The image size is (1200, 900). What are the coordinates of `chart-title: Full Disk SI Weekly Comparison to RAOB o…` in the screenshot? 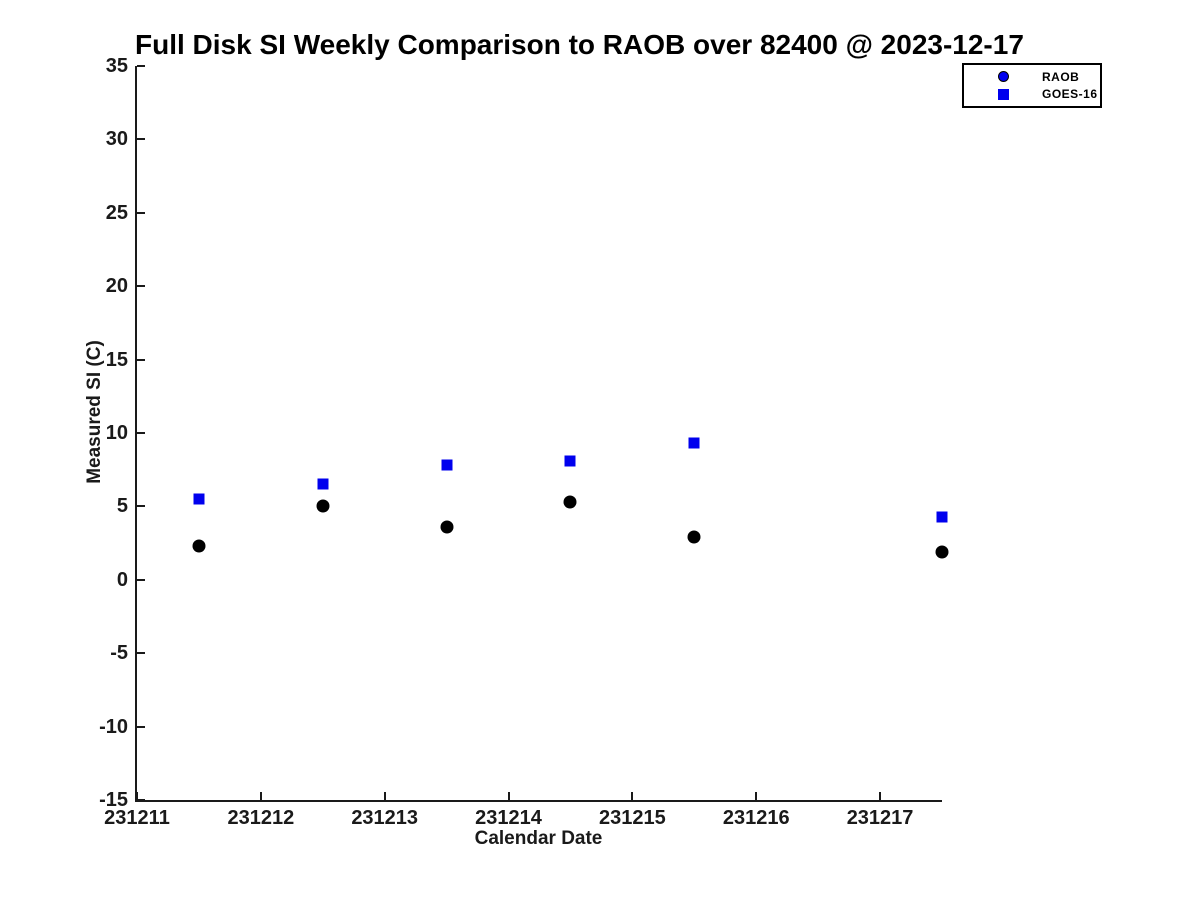 It's located at (579, 44).